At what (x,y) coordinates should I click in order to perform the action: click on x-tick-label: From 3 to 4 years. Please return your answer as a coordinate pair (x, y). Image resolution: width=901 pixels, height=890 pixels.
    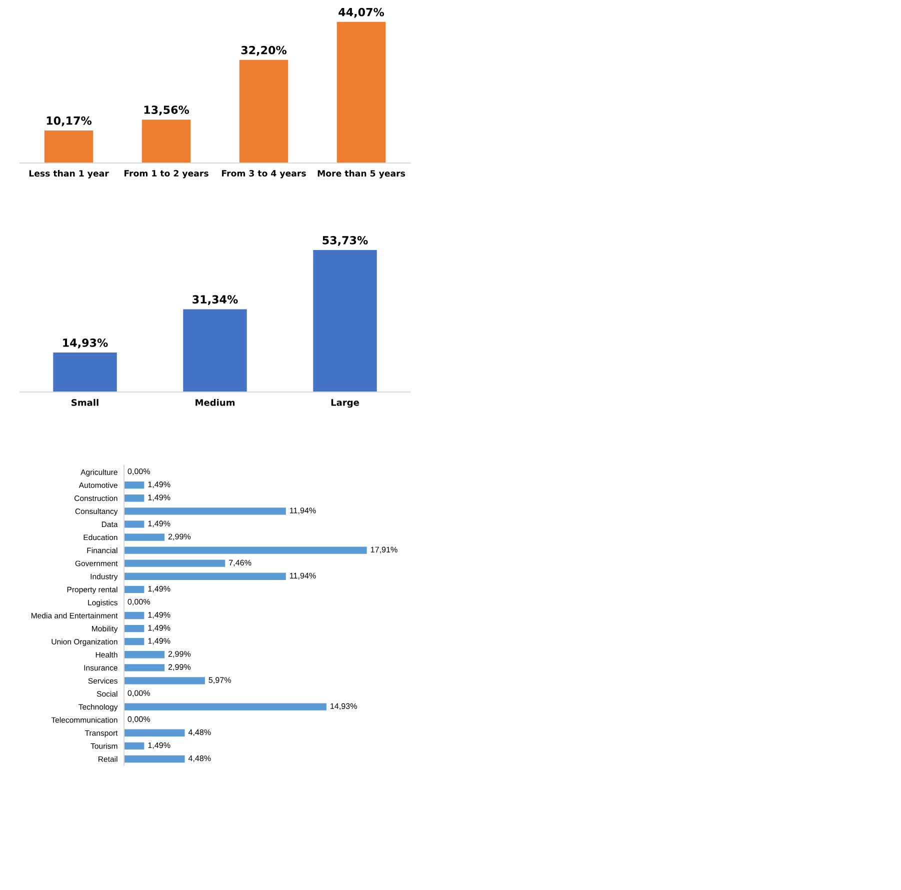
    Looking at the image, I should click on (264, 174).